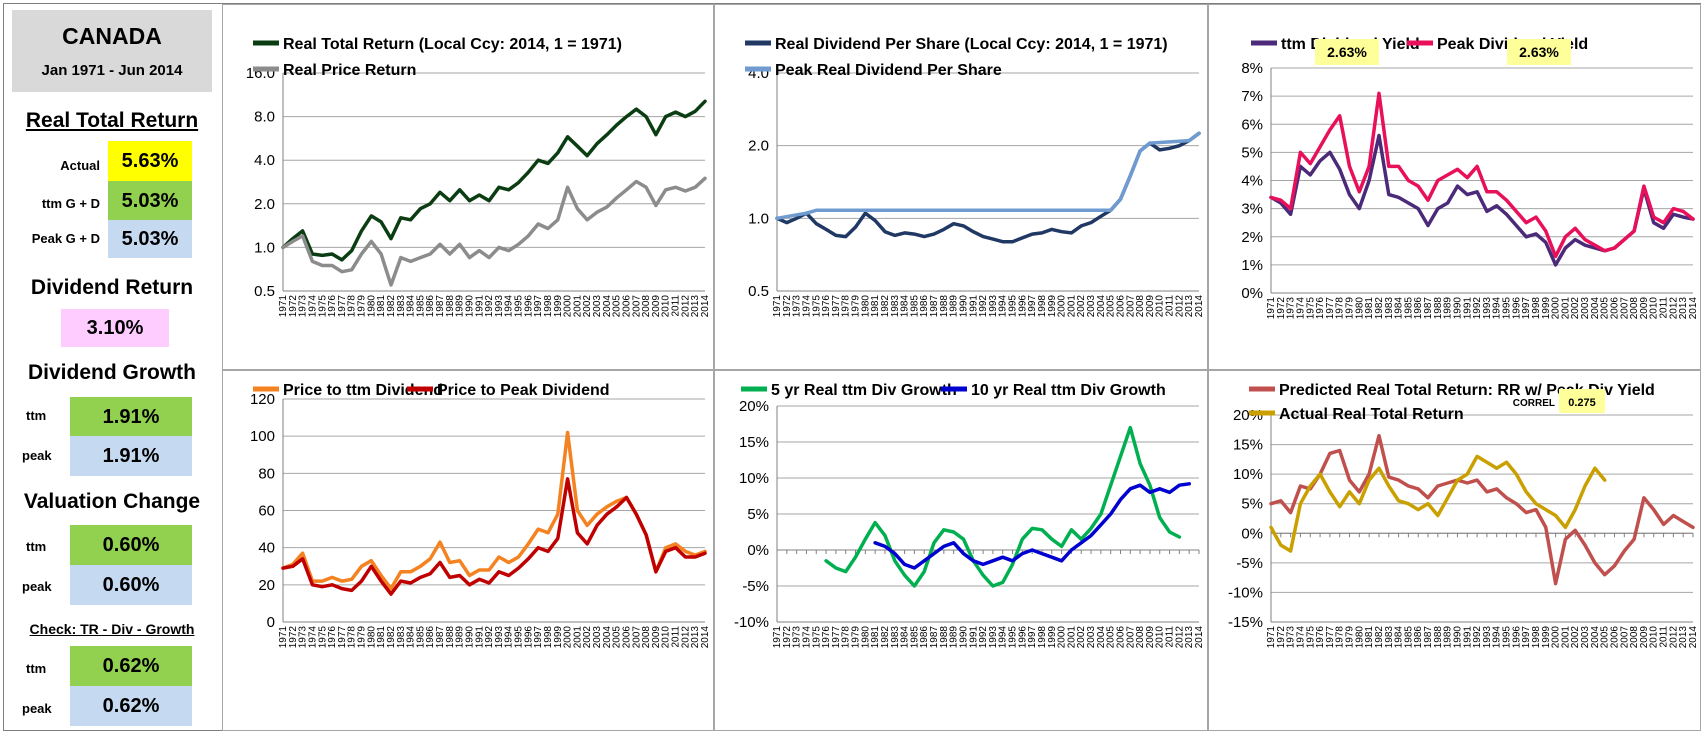 This screenshot has width=1706, height=736. I want to click on y-tick-label: 20%, so click(754, 406).